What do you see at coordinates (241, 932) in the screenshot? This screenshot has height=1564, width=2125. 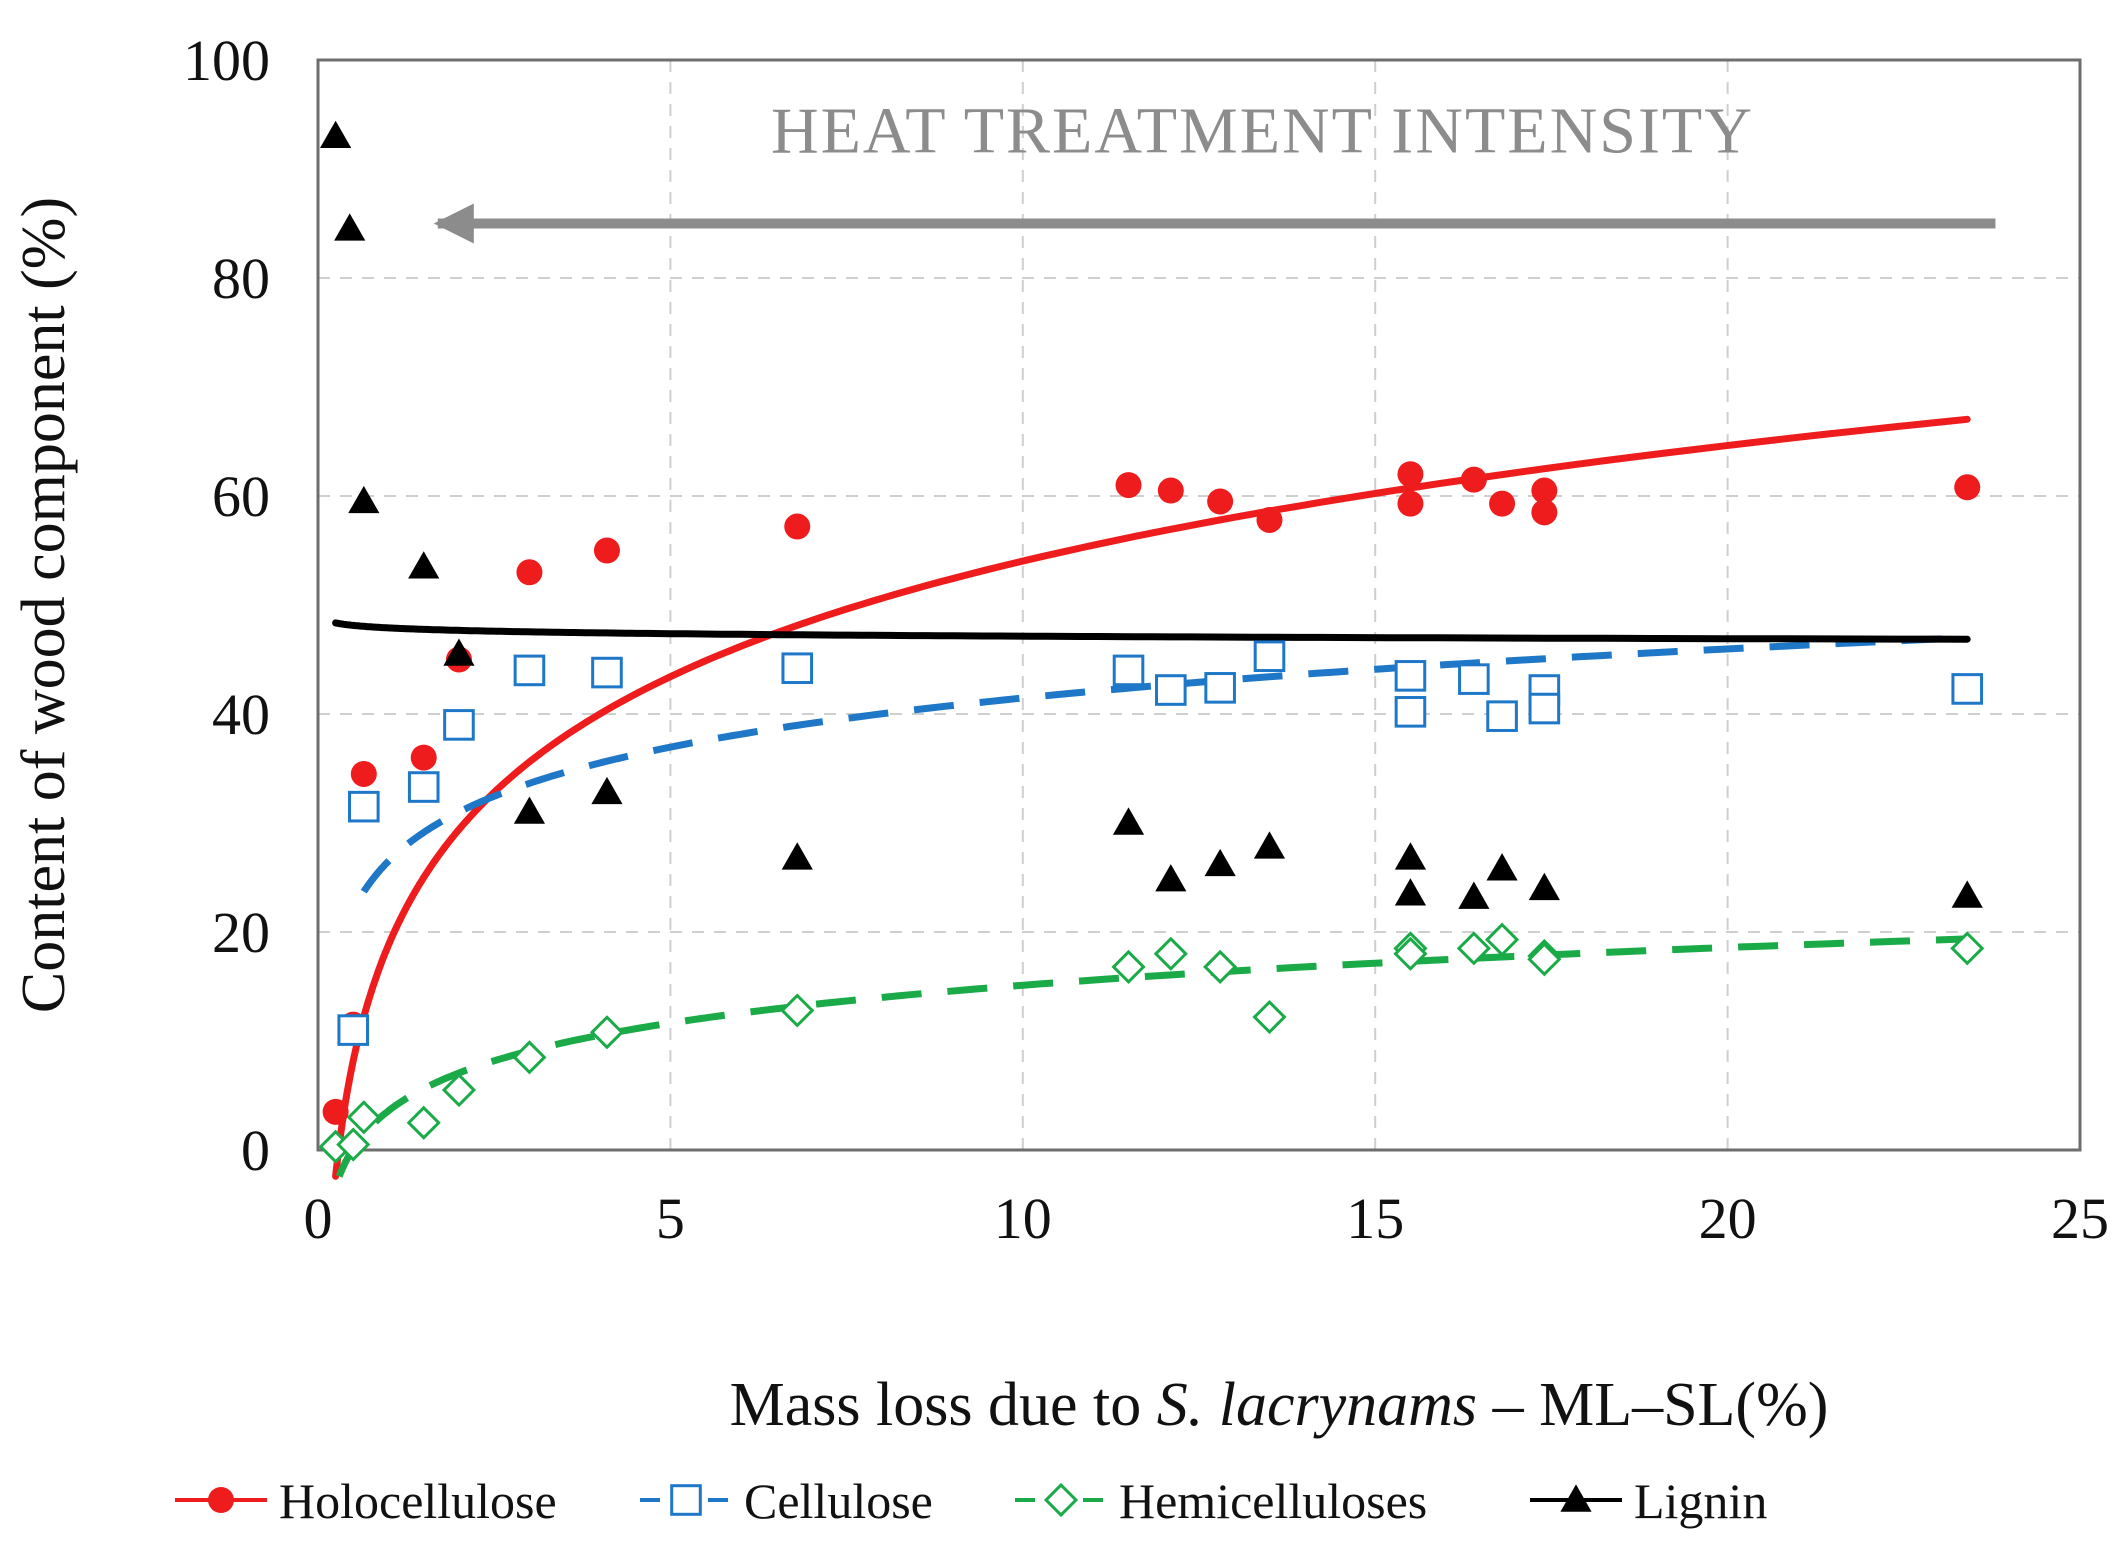 I see `y-tick-label-20: 20` at bounding box center [241, 932].